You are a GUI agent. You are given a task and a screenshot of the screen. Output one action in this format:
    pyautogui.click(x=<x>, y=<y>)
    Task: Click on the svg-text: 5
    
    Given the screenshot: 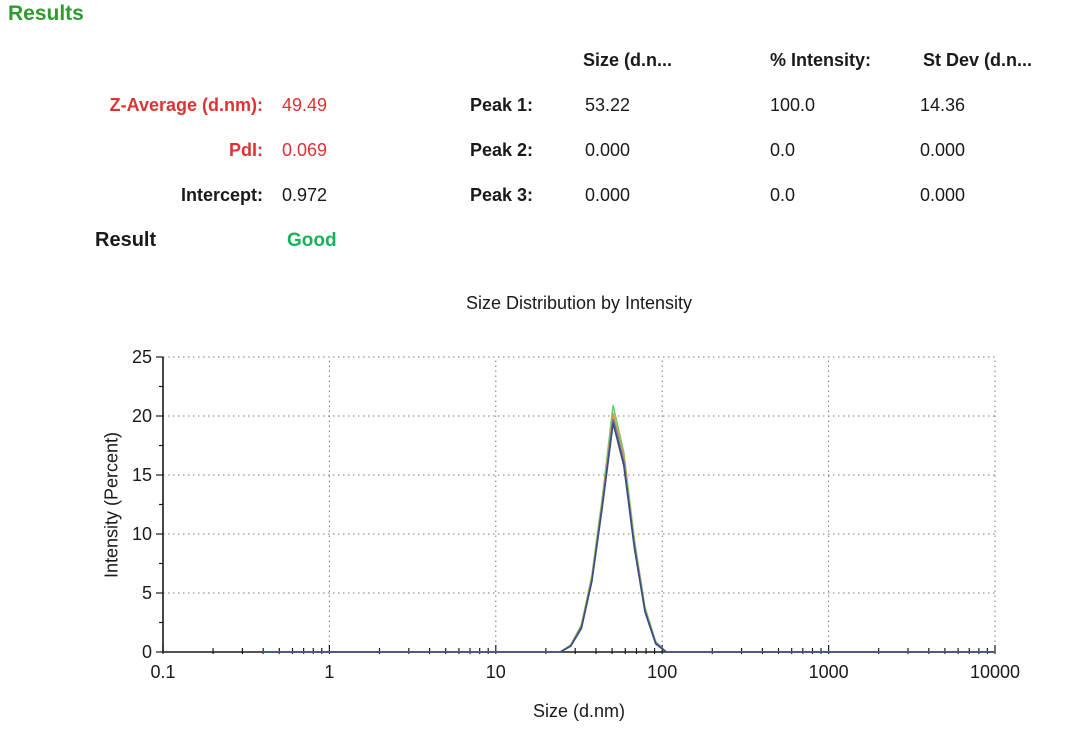 What is the action you would take?
    pyautogui.click(x=147, y=593)
    